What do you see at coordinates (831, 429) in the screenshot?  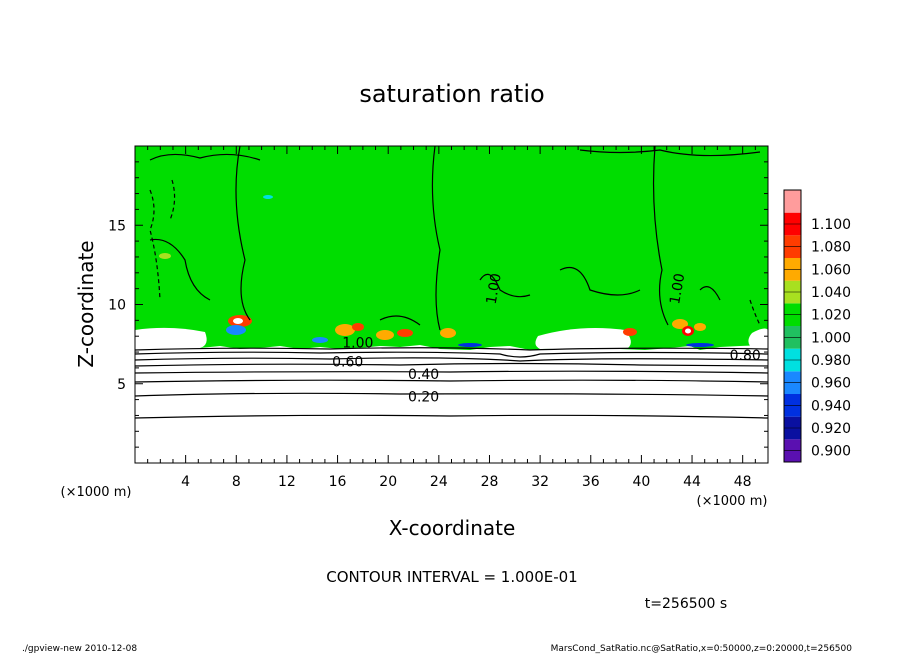 I see `colorbar-label: 0.920` at bounding box center [831, 429].